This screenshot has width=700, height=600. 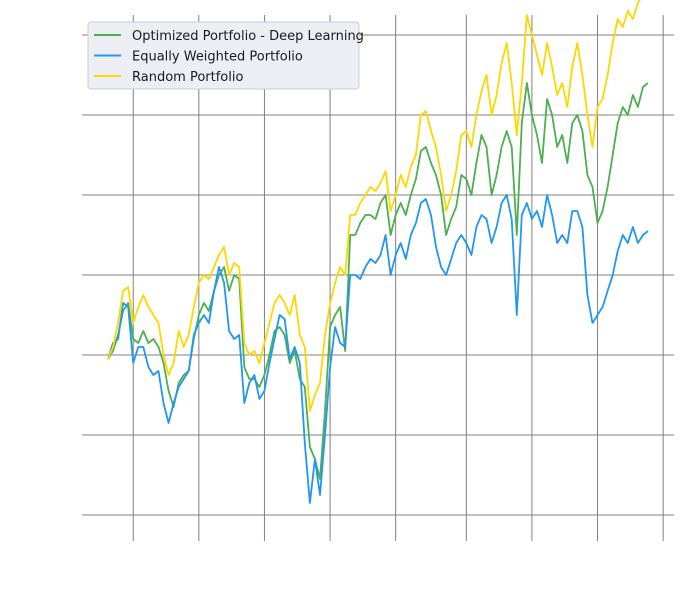 What do you see at coordinates (187, 77) in the screenshot?
I see `legend-label: Random Portfolio` at bounding box center [187, 77].